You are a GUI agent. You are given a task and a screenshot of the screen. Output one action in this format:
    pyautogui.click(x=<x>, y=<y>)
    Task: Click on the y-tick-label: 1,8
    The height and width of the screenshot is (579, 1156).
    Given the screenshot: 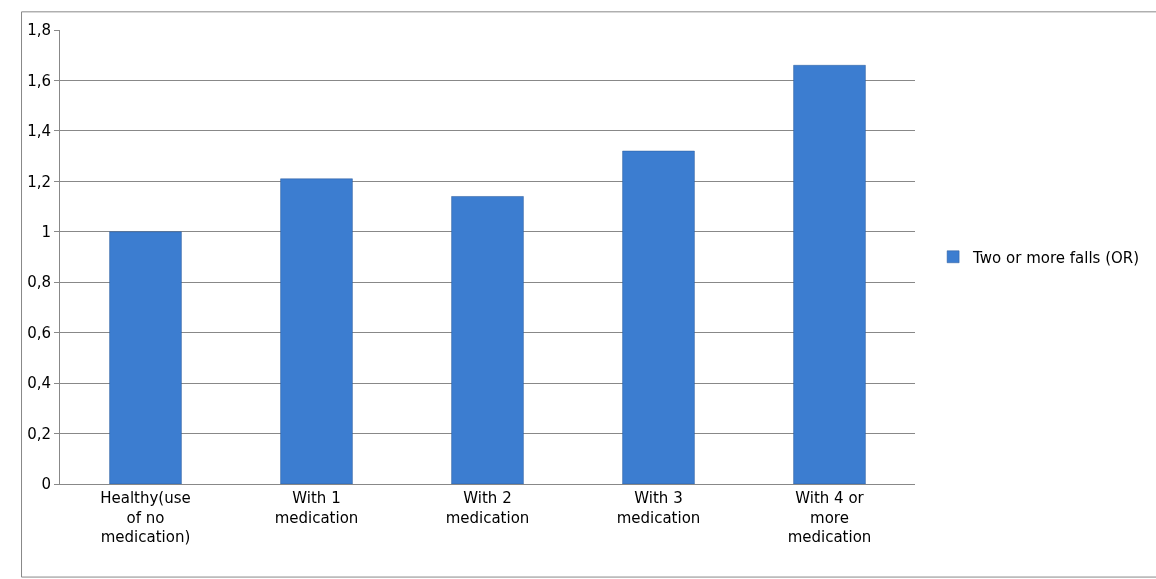 What is the action you would take?
    pyautogui.click(x=39, y=30)
    